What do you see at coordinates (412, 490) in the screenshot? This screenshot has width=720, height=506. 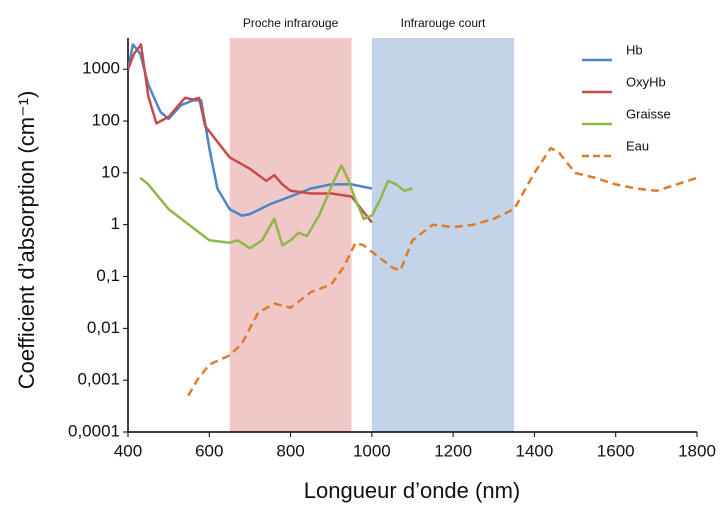 I see `x-axis-label: Longueur d’onde (nm)` at bounding box center [412, 490].